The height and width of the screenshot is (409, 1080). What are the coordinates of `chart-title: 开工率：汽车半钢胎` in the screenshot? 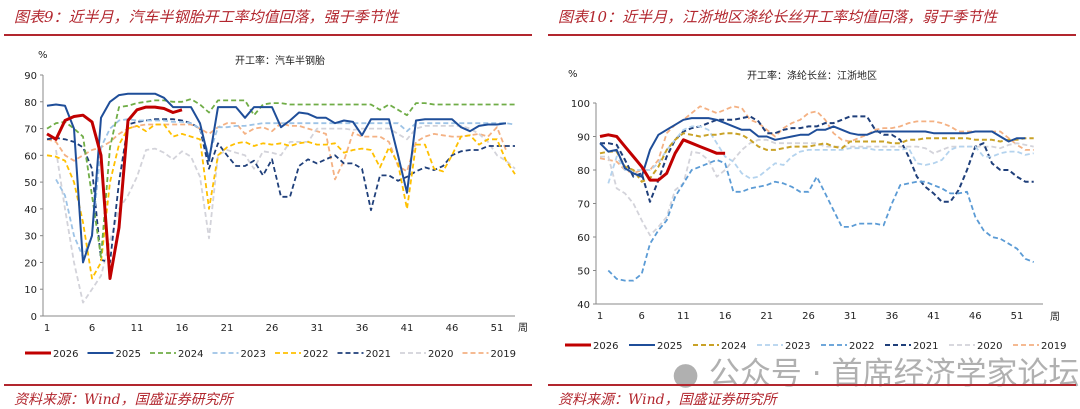 It's located at (280, 60).